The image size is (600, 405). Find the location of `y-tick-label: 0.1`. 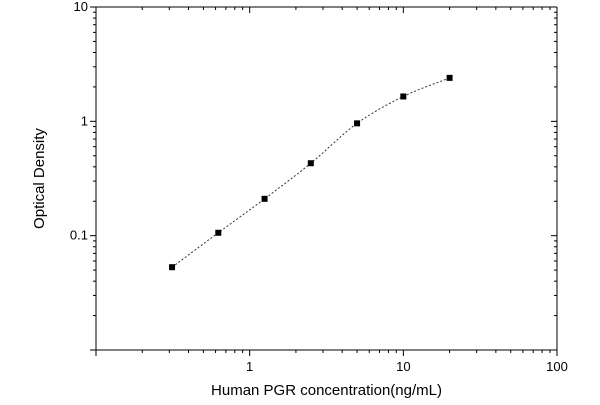

y-tick-label: 0.1 is located at coordinates (79, 235).